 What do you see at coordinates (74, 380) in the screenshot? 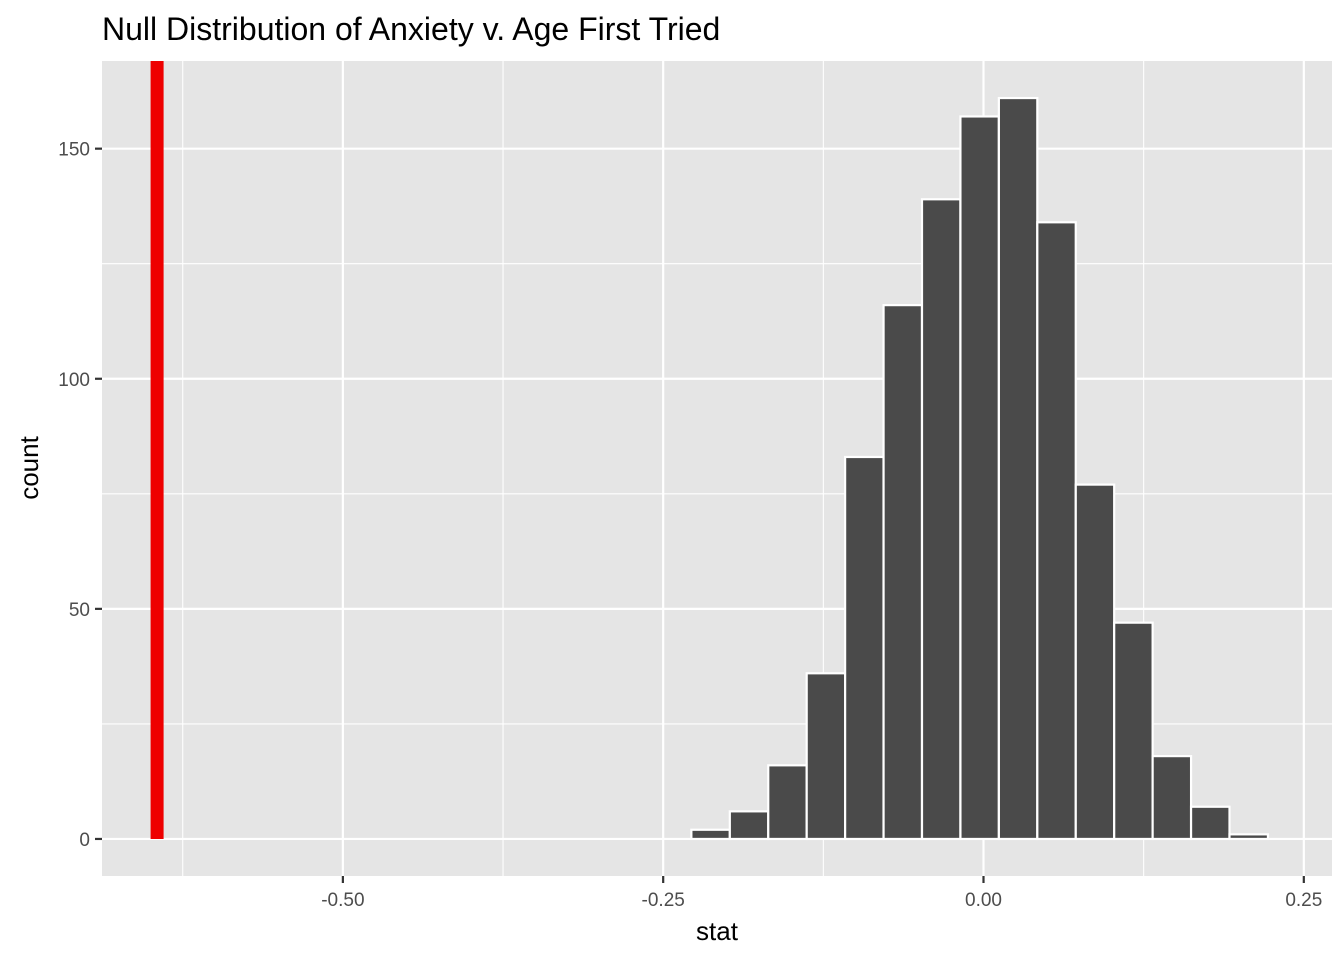
I see `y-tick-label: 100` at bounding box center [74, 380].